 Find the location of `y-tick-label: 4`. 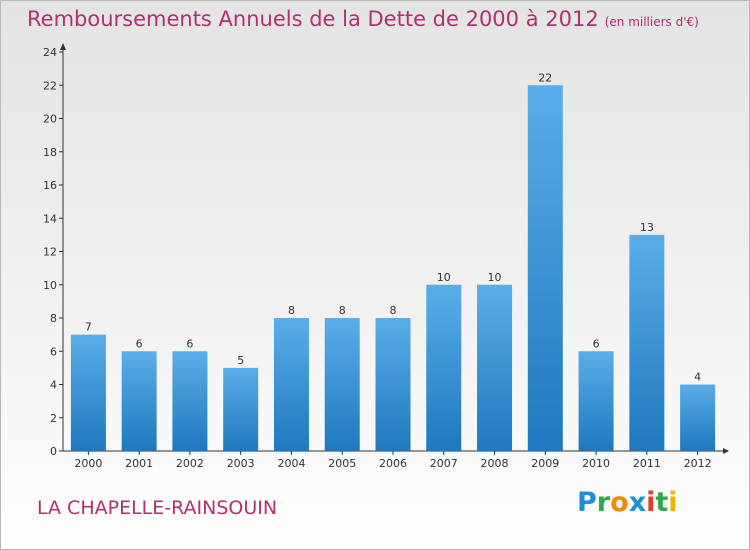

y-tick-label: 4 is located at coordinates (53, 385).